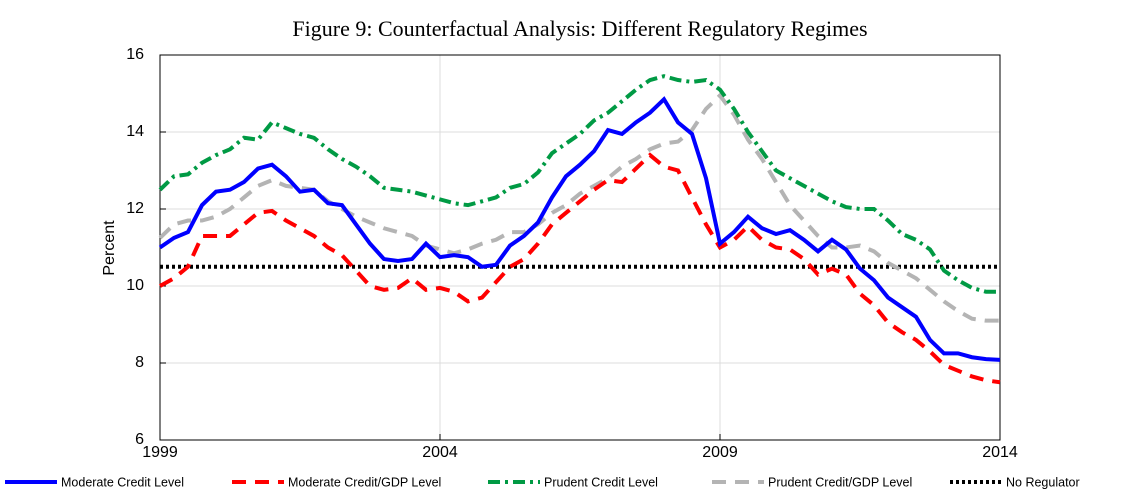 This screenshot has height=490, width=1121. Describe the element at coordinates (601, 482) in the screenshot. I see `legend-label: Prudent Credit Level` at that location.